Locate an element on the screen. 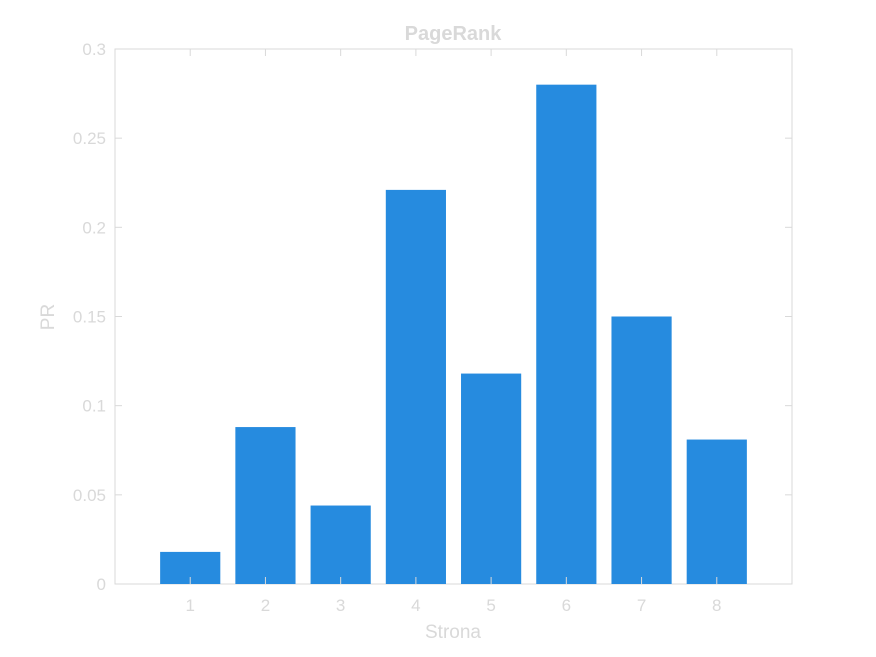 This screenshot has height=657, width=876. x-tick-label: 1 is located at coordinates (189, 605).